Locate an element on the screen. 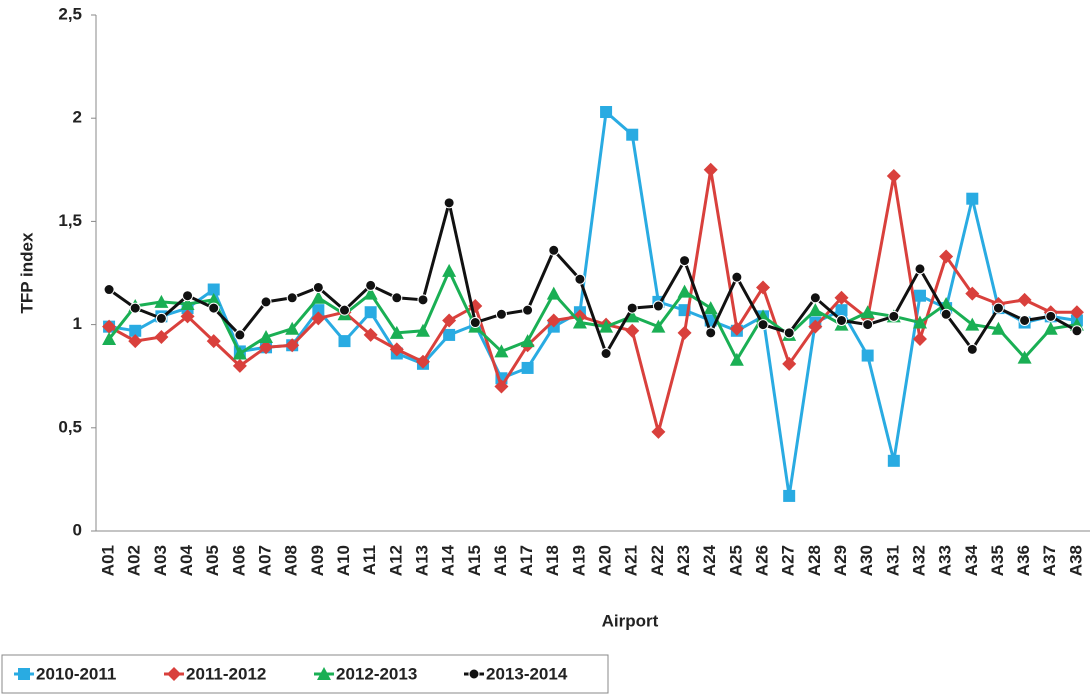 The image size is (1092, 698). x-tick-label: A14 is located at coordinates (448, 560).